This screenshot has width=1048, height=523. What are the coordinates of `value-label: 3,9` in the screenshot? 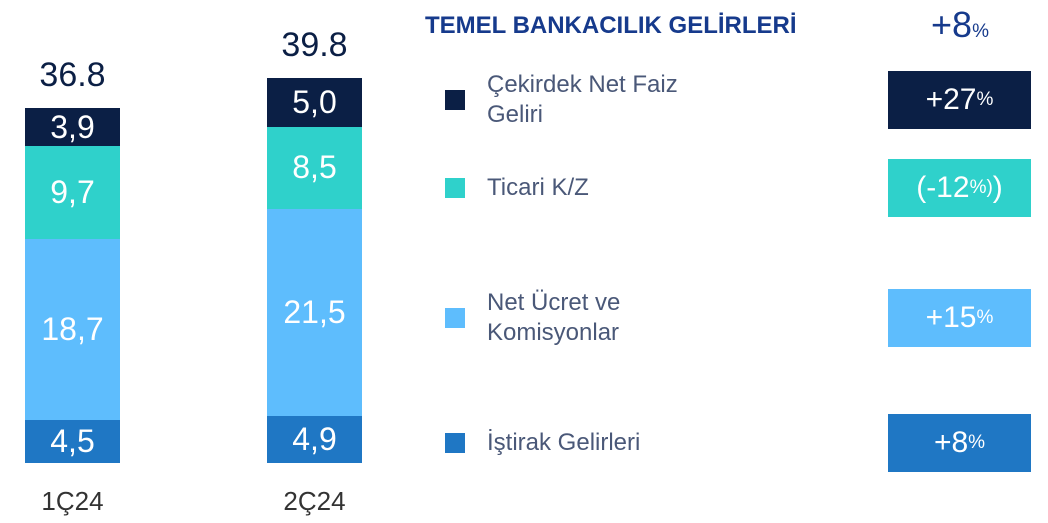 It's located at (72, 126).